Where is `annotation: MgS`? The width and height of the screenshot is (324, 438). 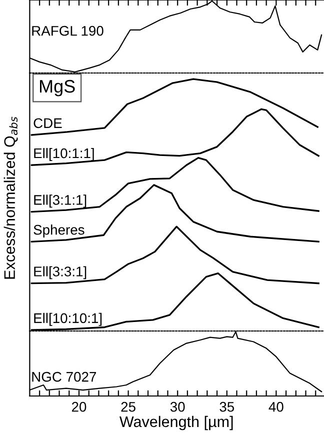 annotation: MgS is located at coordinates (57, 88).